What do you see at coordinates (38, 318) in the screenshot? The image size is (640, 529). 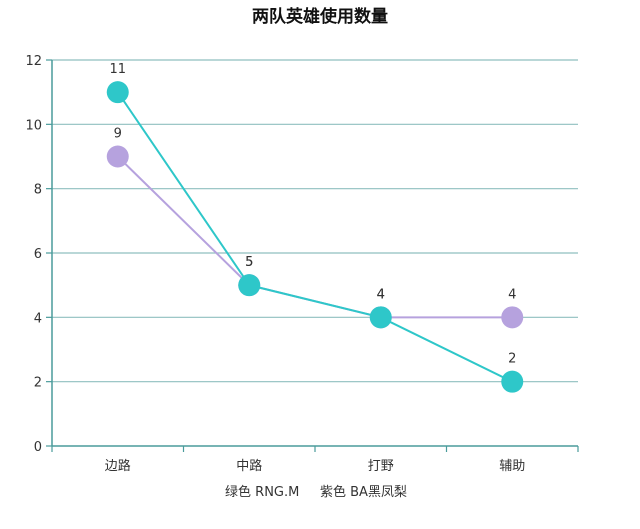 I see `y-tick-label: 4` at bounding box center [38, 318].